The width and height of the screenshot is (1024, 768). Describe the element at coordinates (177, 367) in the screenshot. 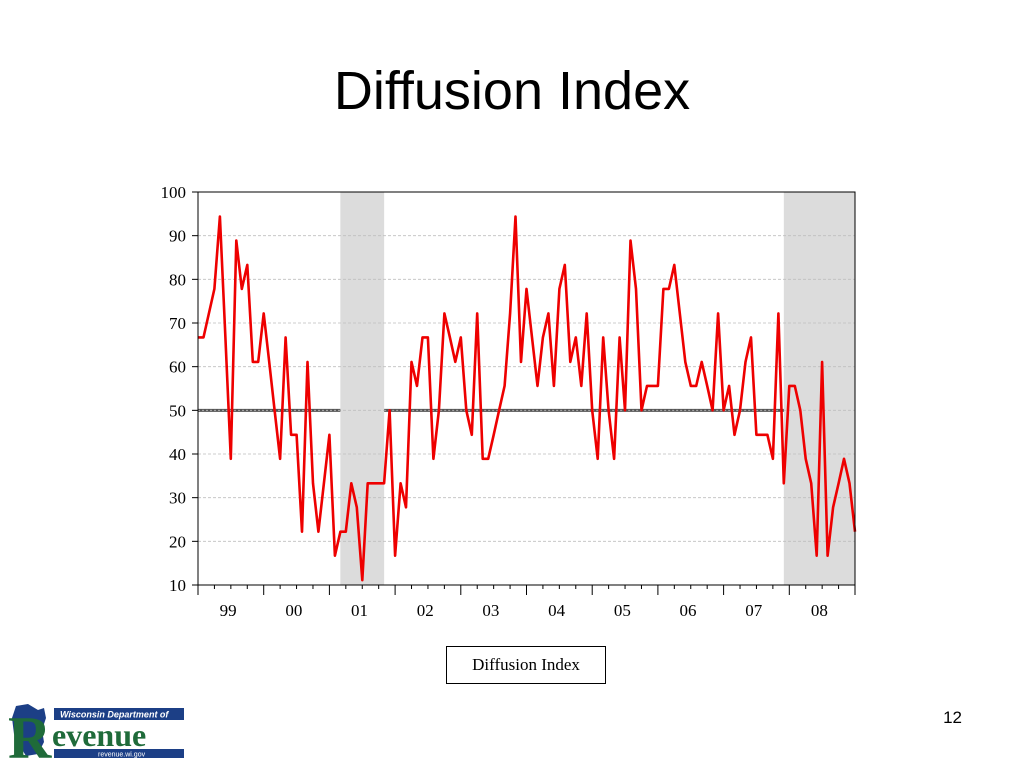

I see `y-tick-label-60: 60` at that location.